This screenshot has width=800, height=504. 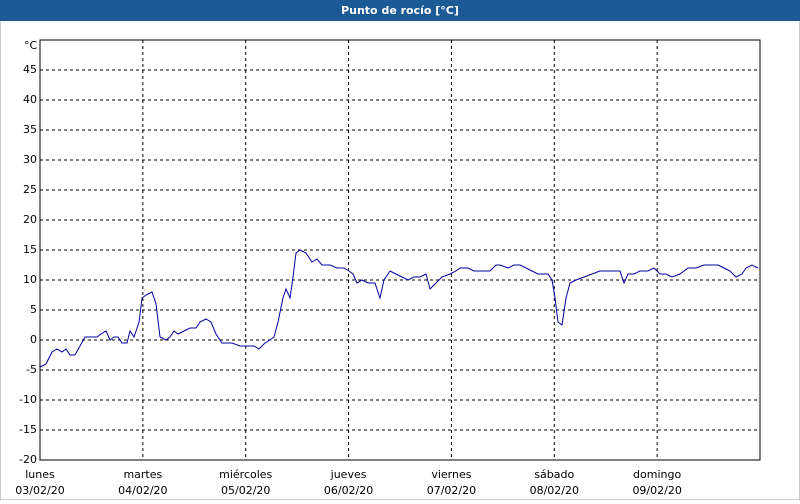 What do you see at coordinates (245, 490) in the screenshot?
I see `x-tick-date: 05/02/20` at bounding box center [245, 490].